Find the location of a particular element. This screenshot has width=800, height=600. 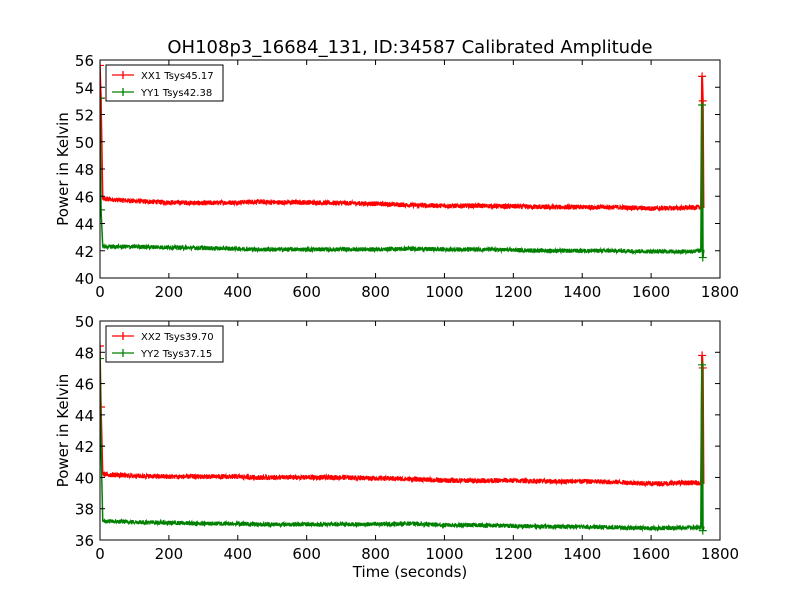

legend-item: YY1 Tsys42.38 is located at coordinates (162, 93).